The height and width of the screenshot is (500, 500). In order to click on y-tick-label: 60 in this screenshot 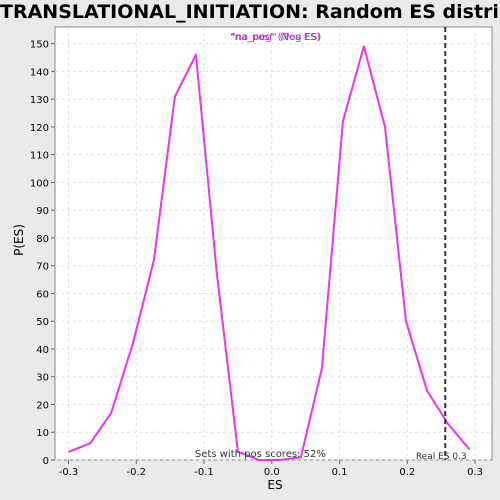, I will do `click(42, 294)`.